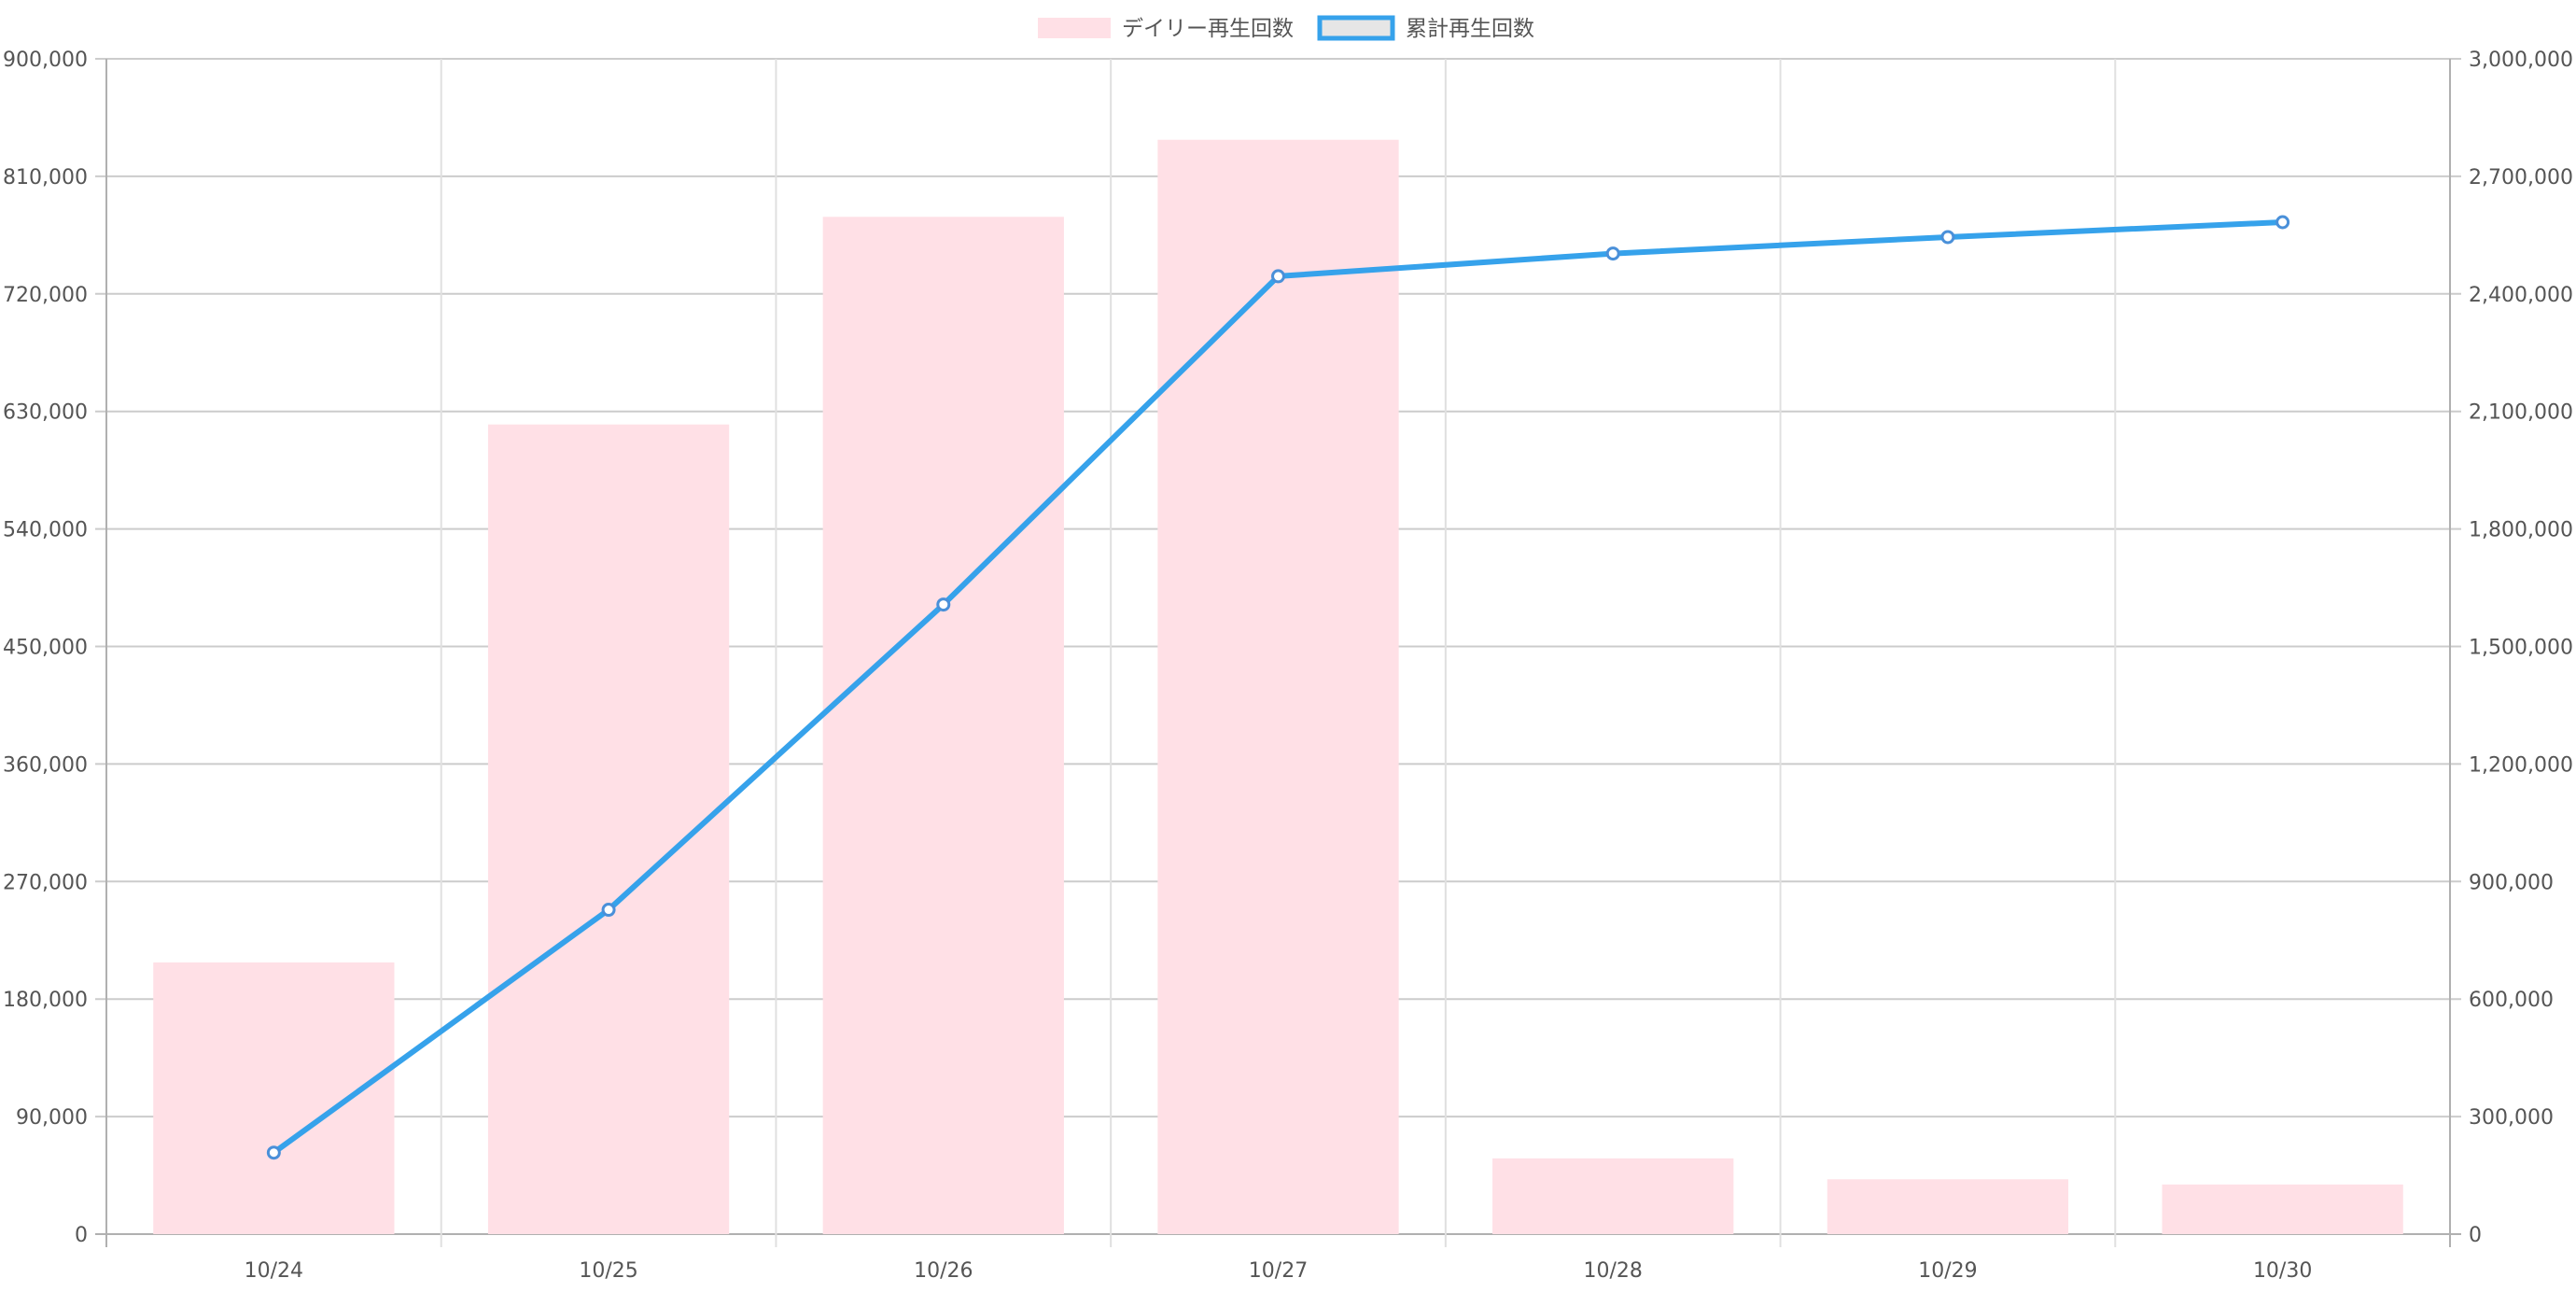  Describe the element at coordinates (52, 1118) in the screenshot. I see `y-left-tick-label: 90,000` at that location.